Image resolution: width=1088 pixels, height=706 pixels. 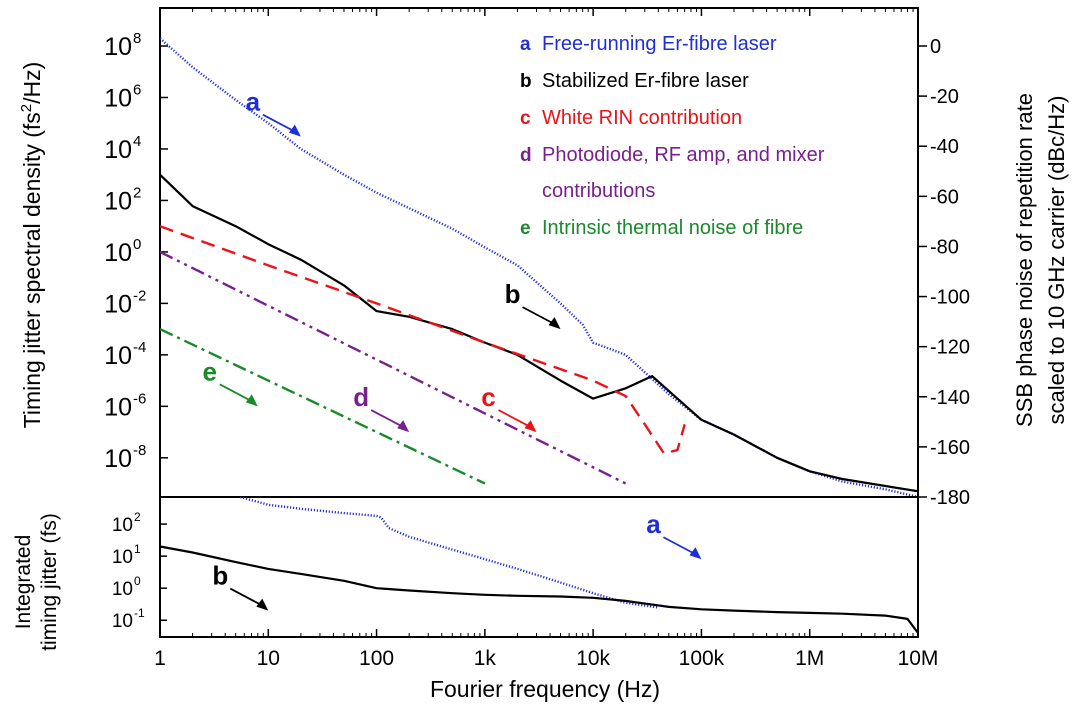 I want to click on bottom-y-axis-label-line1: Integrated, so click(x=23, y=582).